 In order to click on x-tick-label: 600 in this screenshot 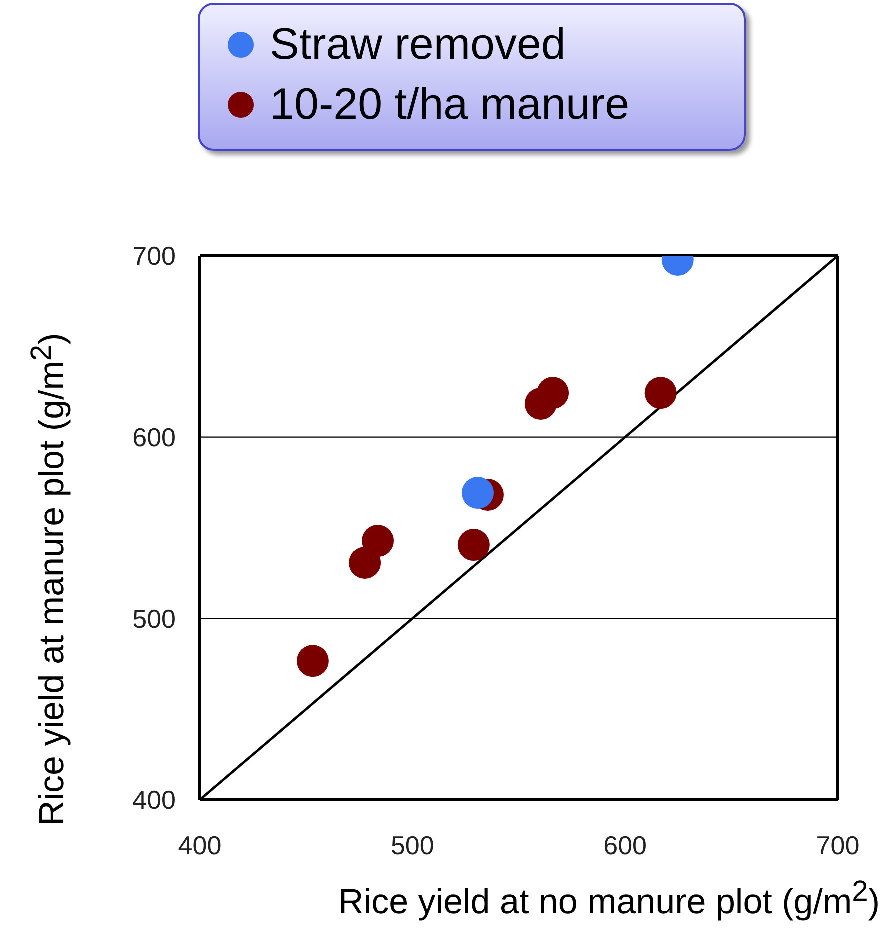, I will do `click(626, 845)`.